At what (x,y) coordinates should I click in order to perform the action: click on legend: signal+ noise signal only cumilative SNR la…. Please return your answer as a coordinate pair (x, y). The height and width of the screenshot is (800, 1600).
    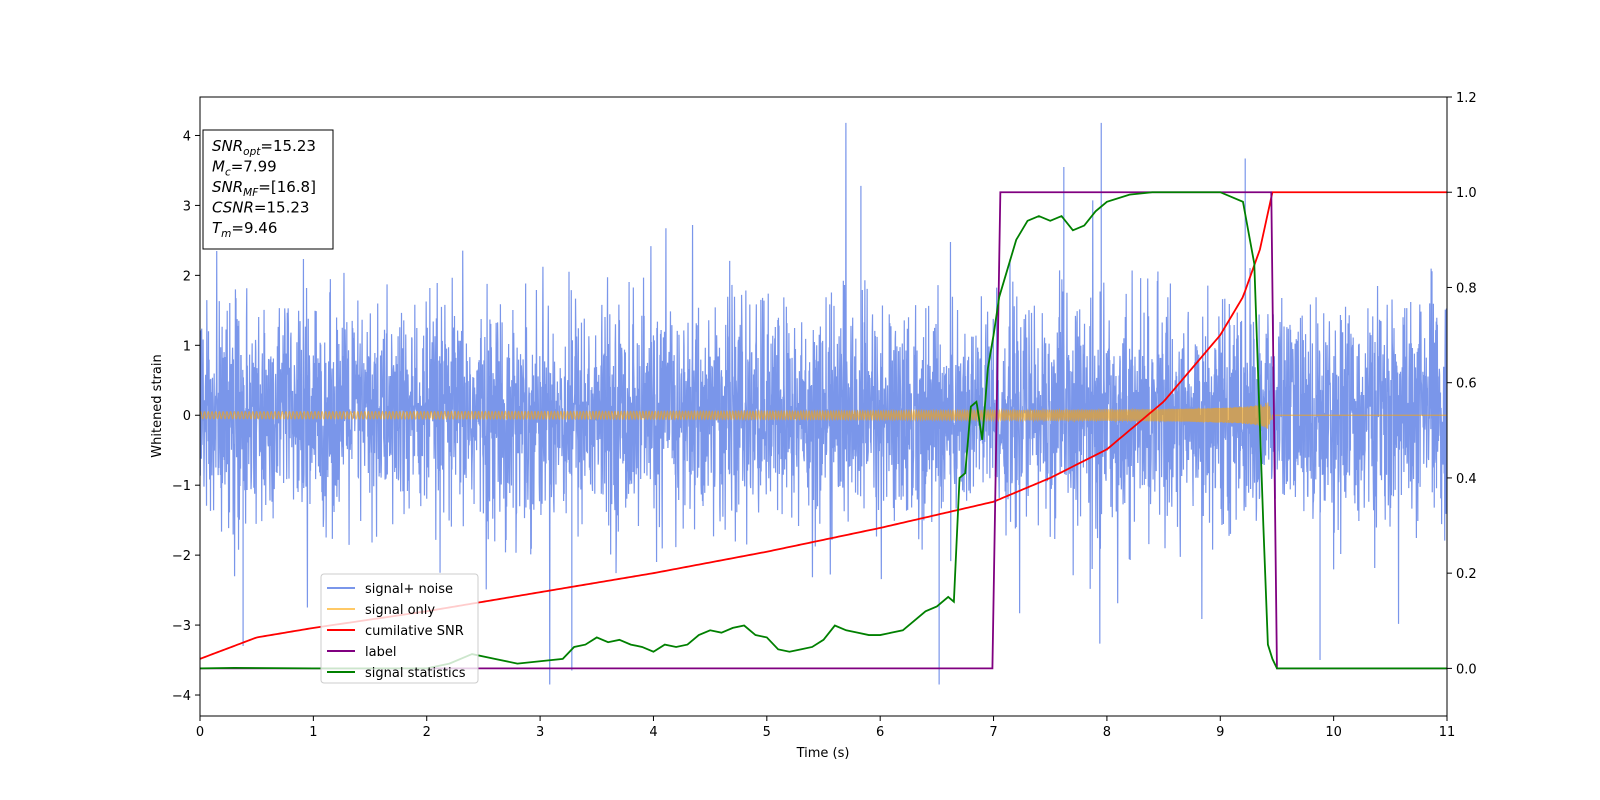
    Looking at the image, I should click on (399, 628).